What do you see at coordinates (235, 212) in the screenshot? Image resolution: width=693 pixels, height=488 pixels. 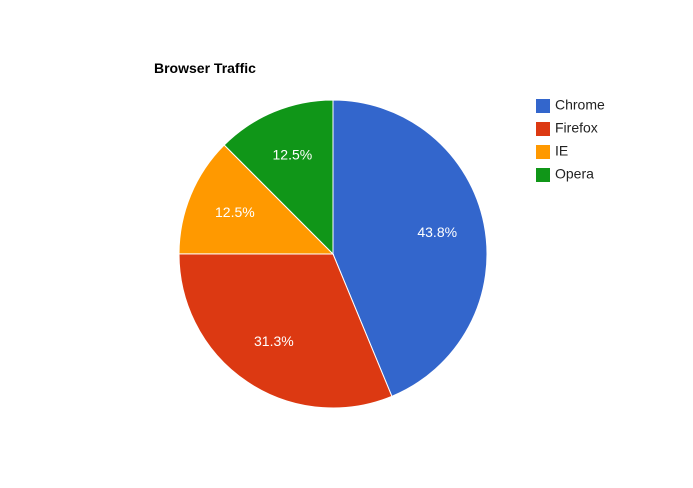 I see `slice-label-ie: 12.5%` at bounding box center [235, 212].